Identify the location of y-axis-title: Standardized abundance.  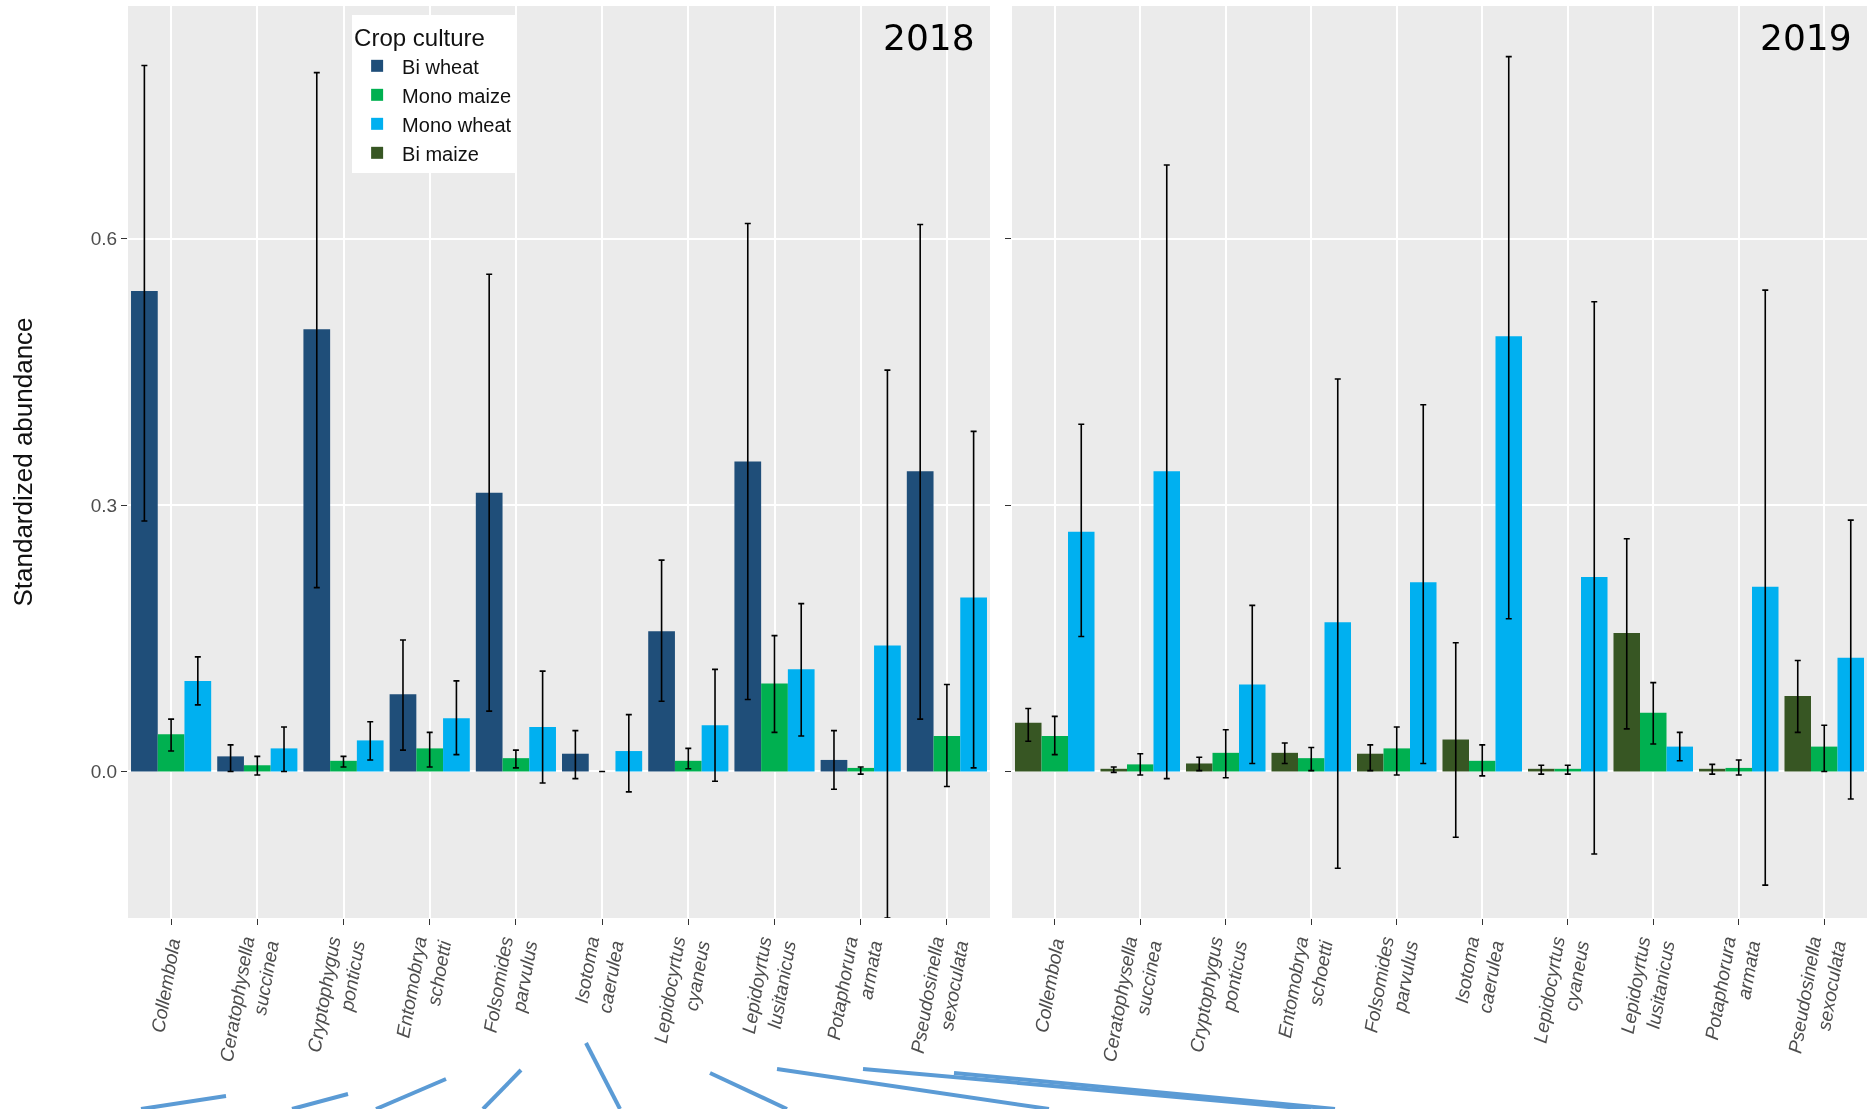
(23, 462).